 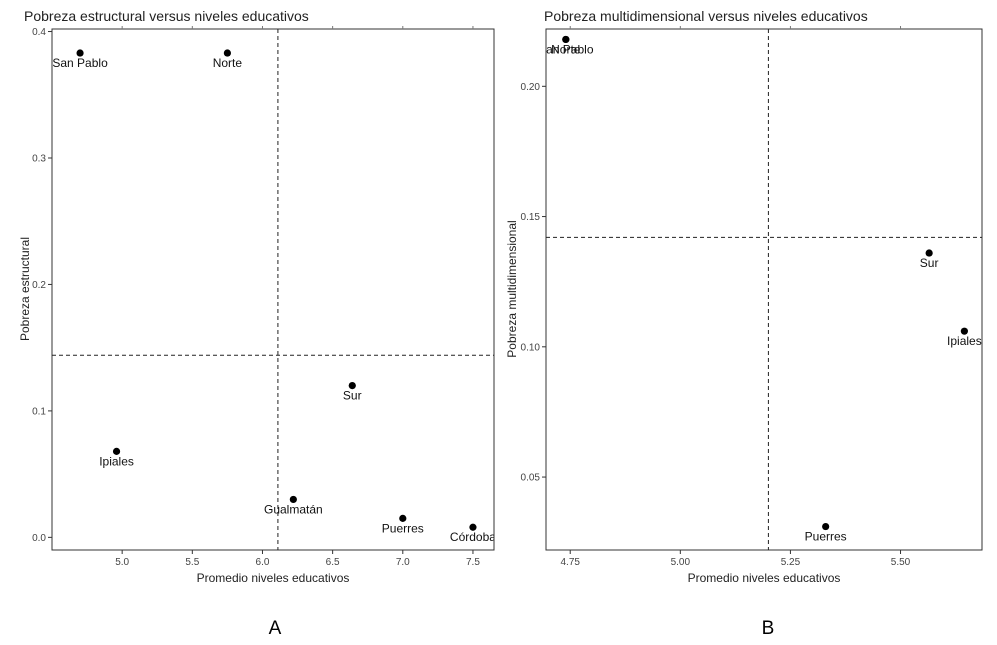 I want to click on panel-a-x-tick-label: 5.5, so click(x=192, y=562).